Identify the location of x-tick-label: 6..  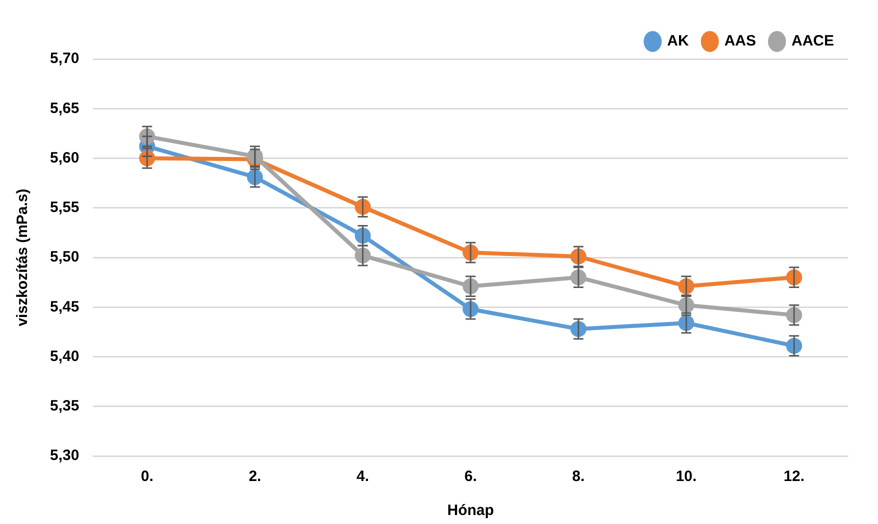
(470, 477).